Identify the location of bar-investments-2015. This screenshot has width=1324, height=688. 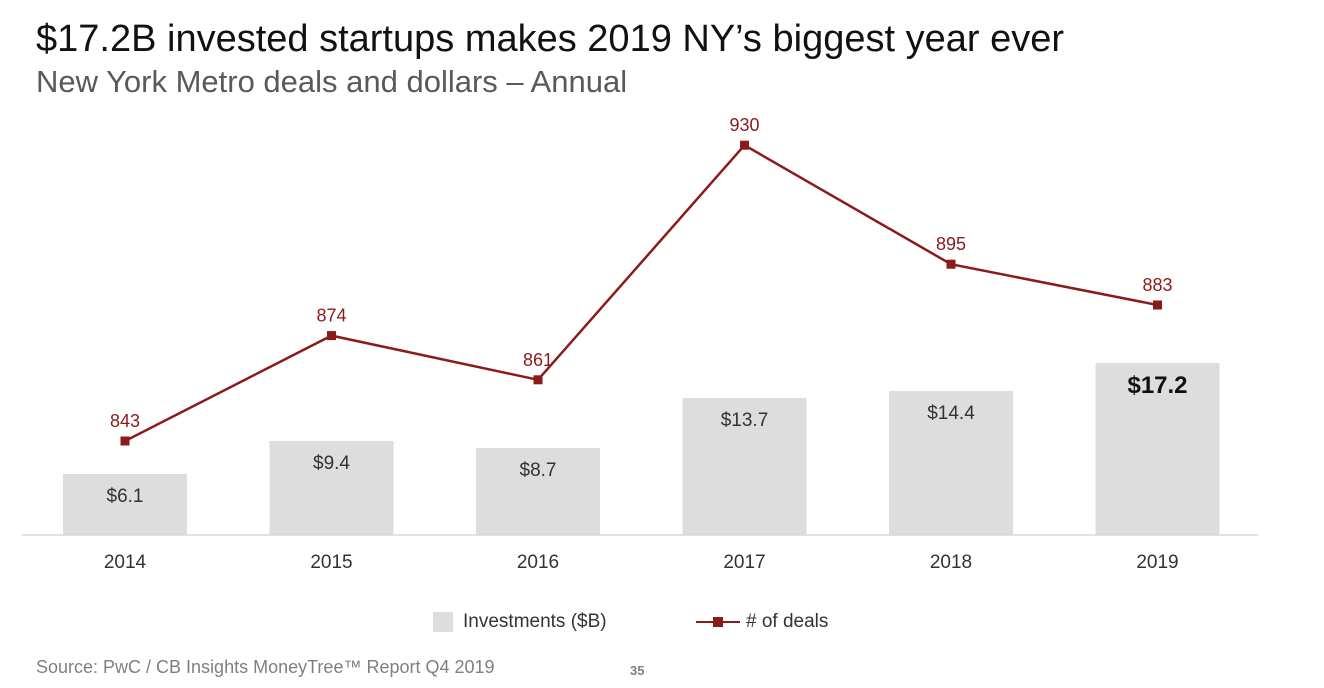
(331, 488).